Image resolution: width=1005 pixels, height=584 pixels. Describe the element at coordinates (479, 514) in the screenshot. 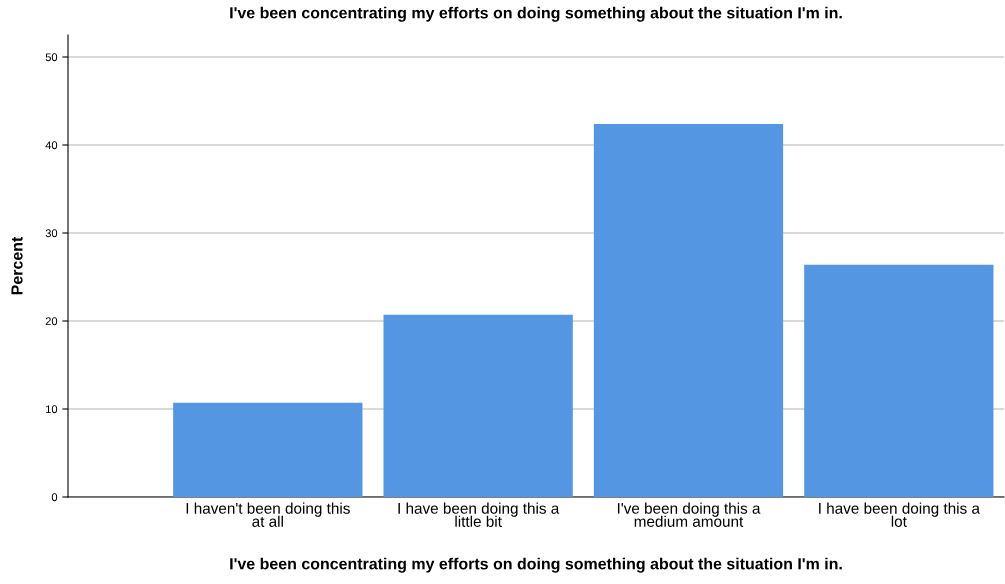

I see `x-tick-label: I have been doing this a little bit` at that location.